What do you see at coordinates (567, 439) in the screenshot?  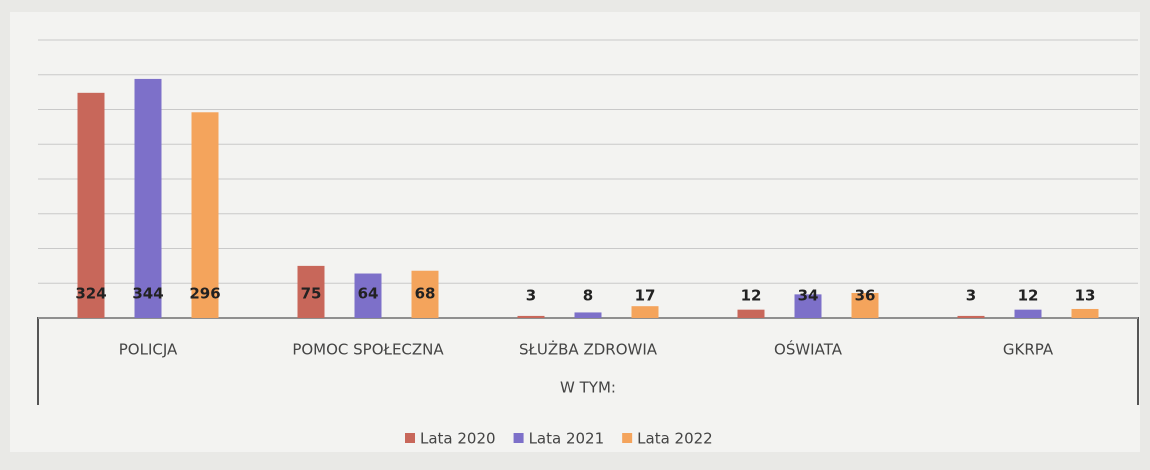 I see `legend-label: Lata 2021` at bounding box center [567, 439].